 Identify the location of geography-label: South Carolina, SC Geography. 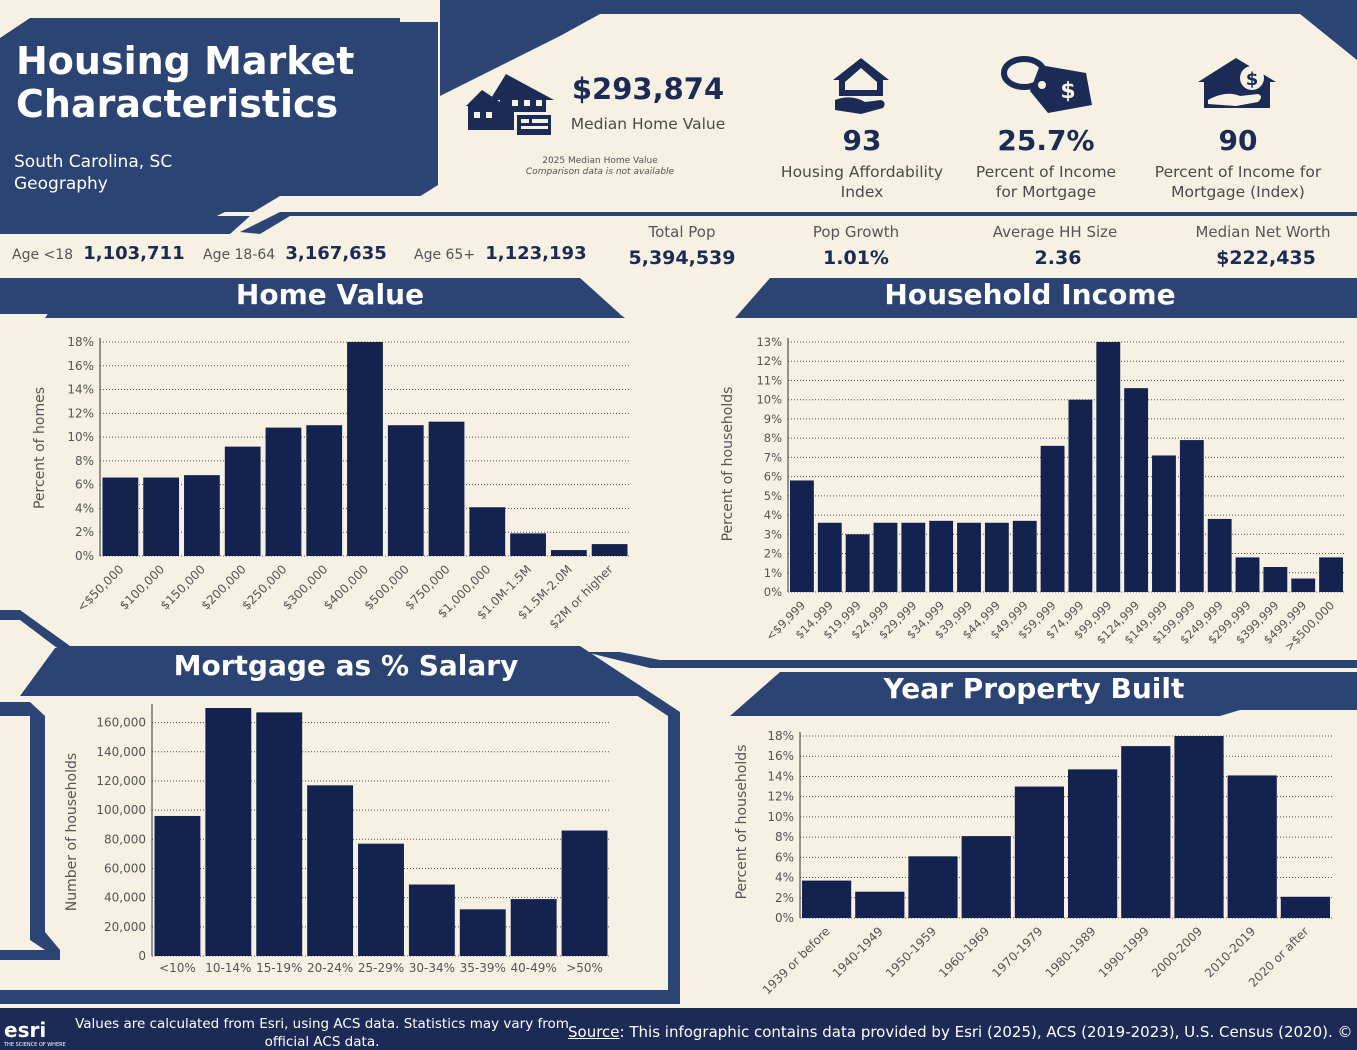
(93, 173).